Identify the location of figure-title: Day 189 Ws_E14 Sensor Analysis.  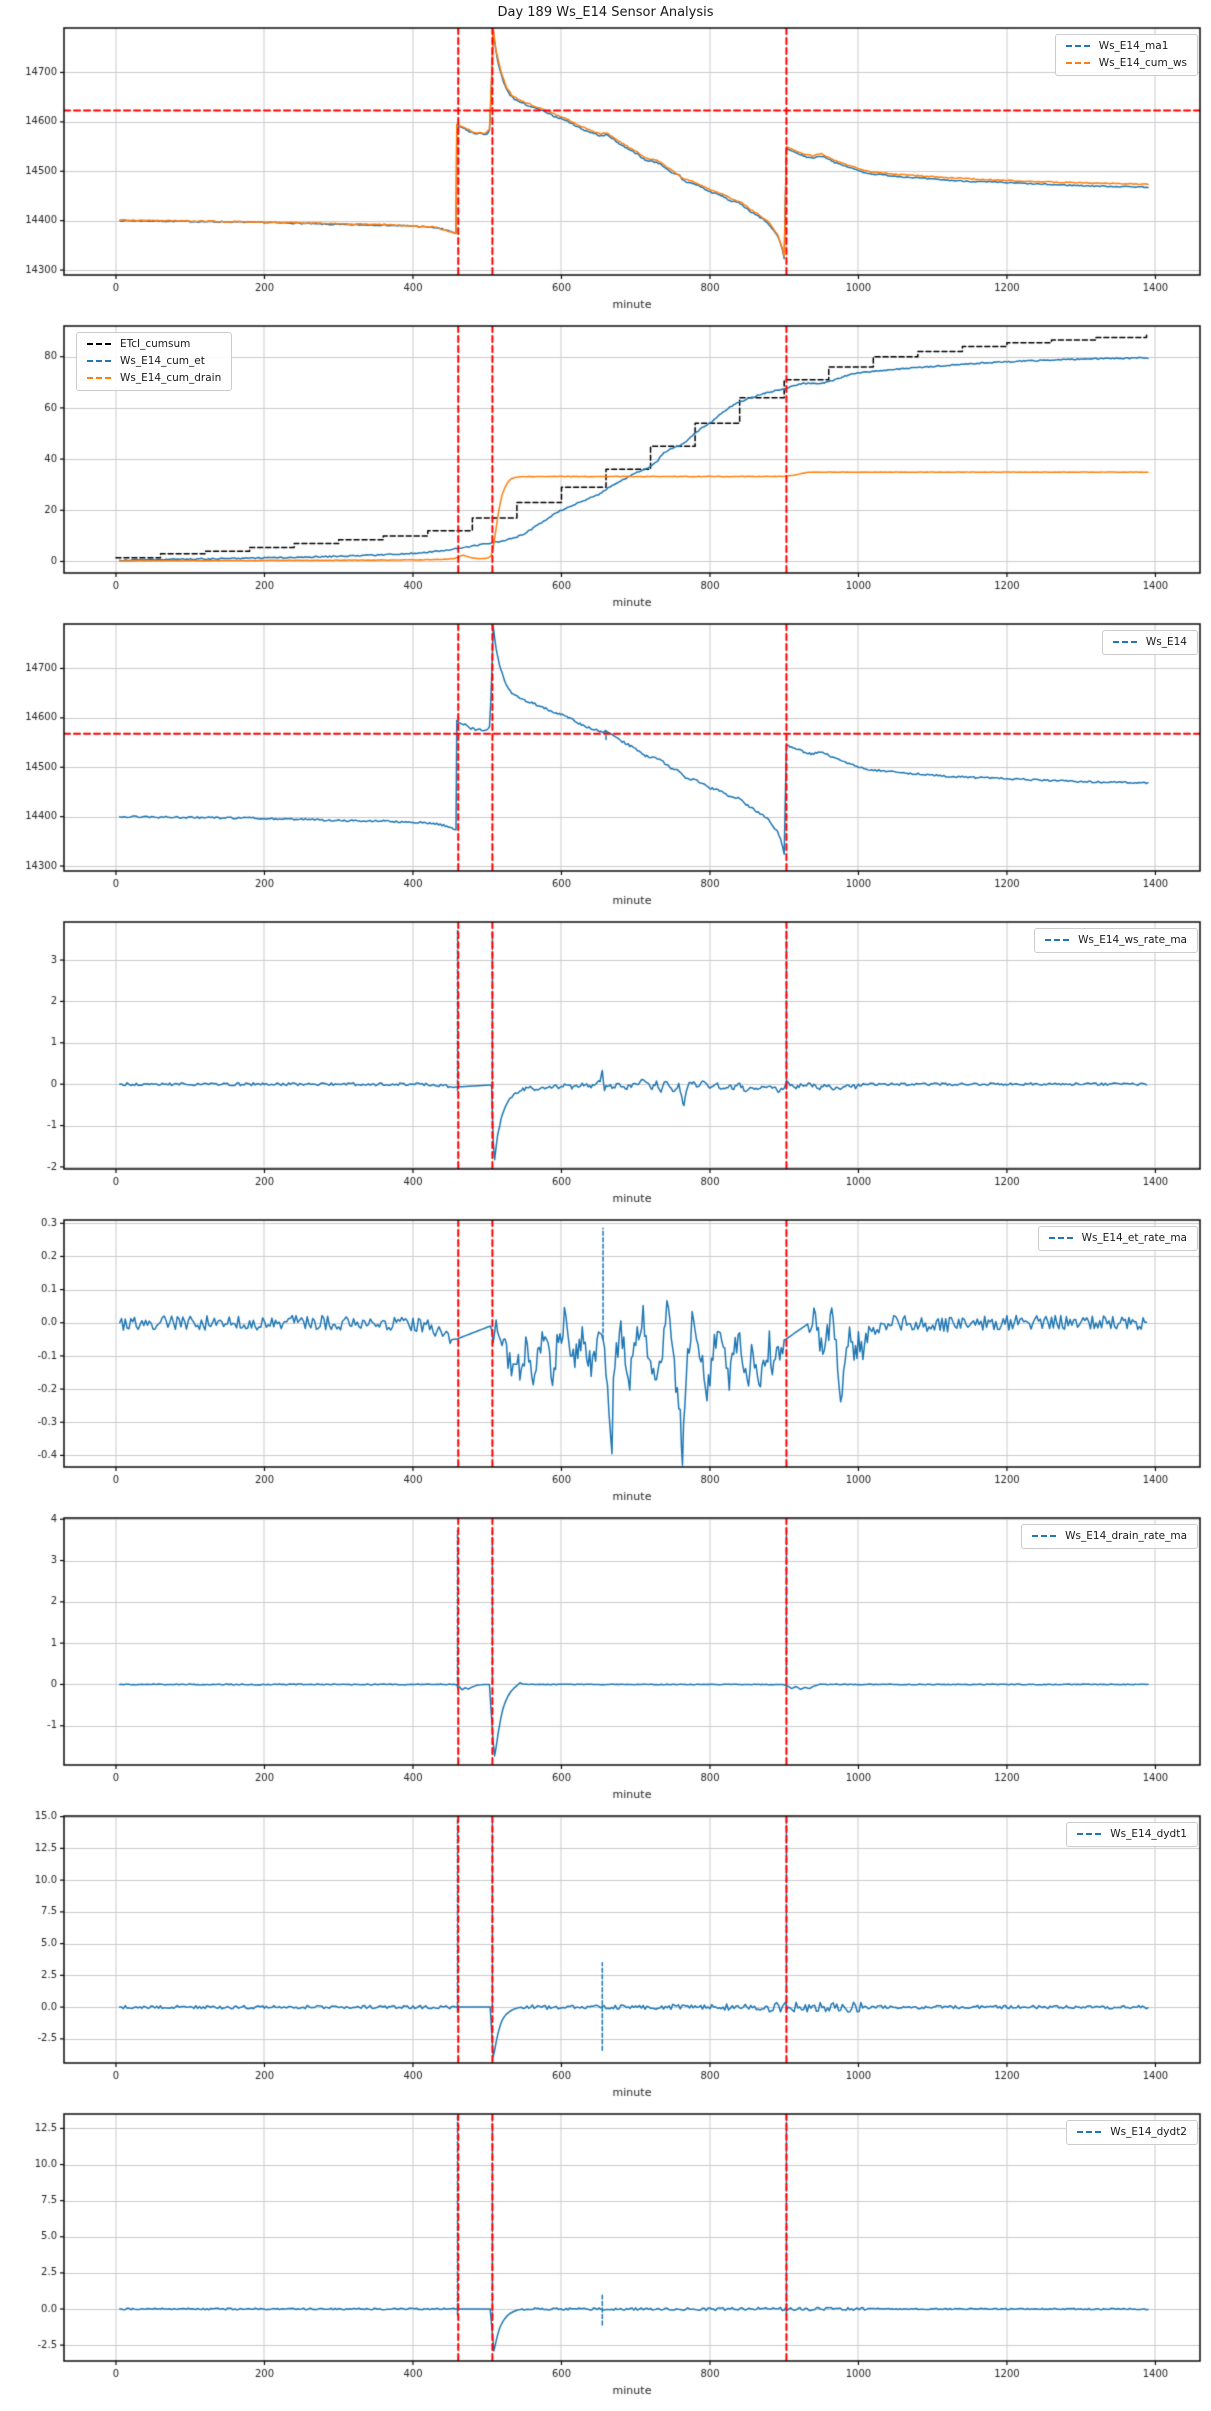
(605, 12).